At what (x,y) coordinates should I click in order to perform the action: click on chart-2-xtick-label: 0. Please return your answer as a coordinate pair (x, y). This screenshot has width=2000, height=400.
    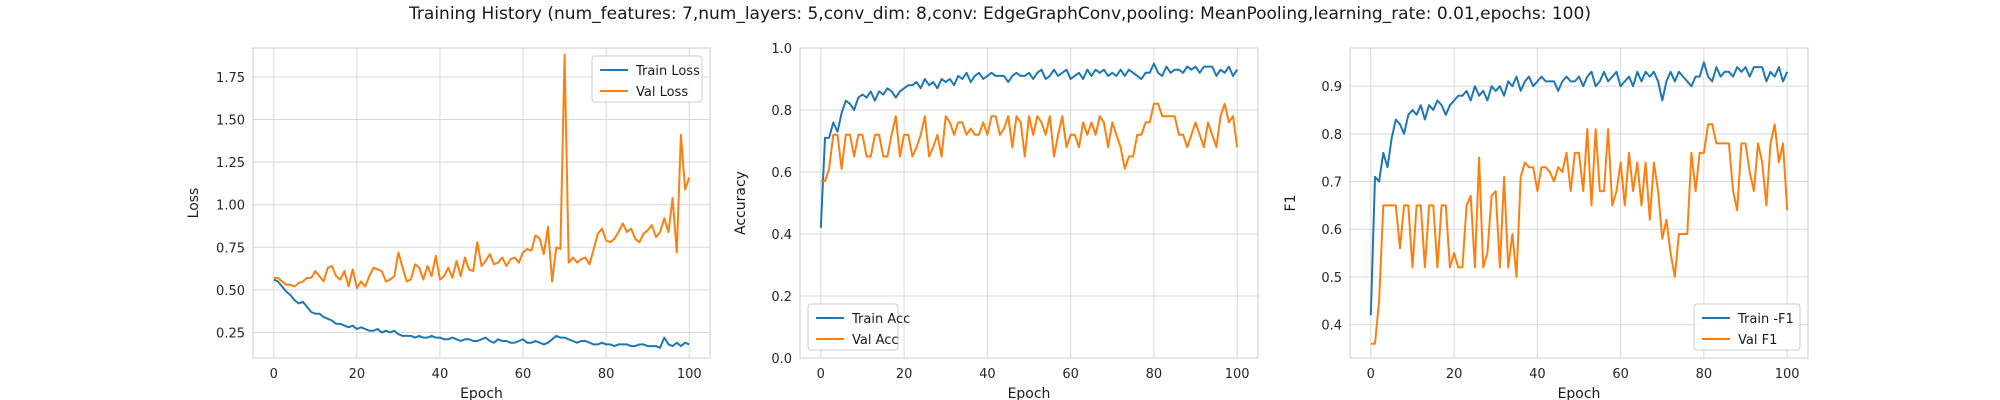
    Looking at the image, I should click on (821, 374).